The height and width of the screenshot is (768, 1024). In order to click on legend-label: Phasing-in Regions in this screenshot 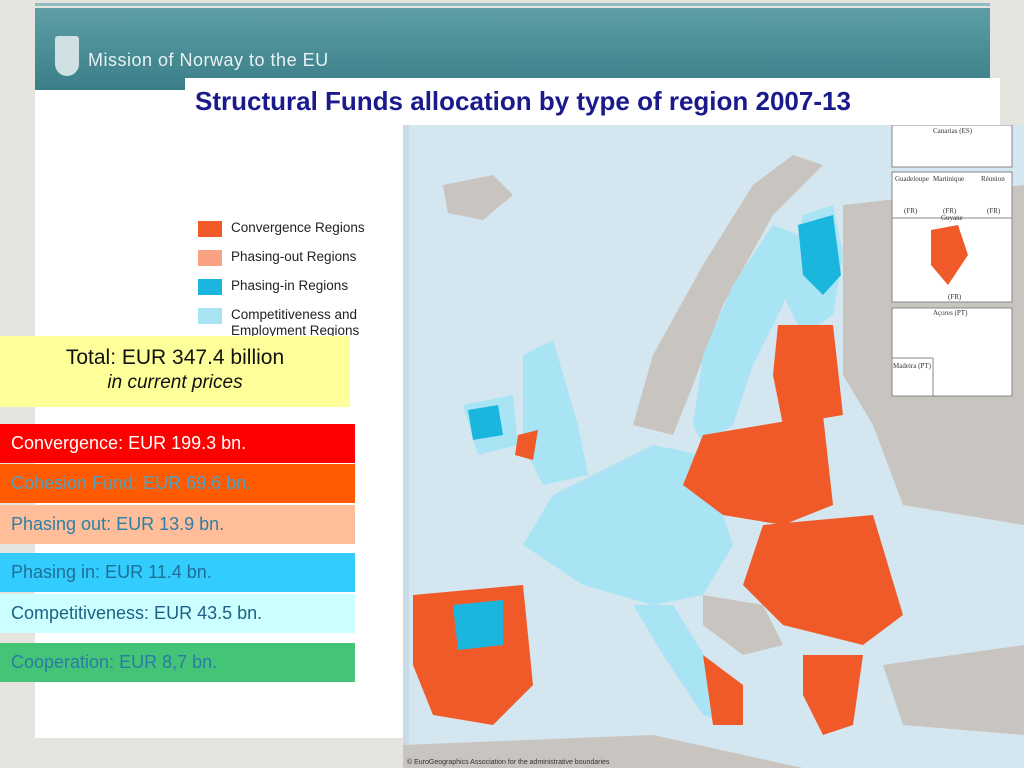, I will do `click(290, 285)`.